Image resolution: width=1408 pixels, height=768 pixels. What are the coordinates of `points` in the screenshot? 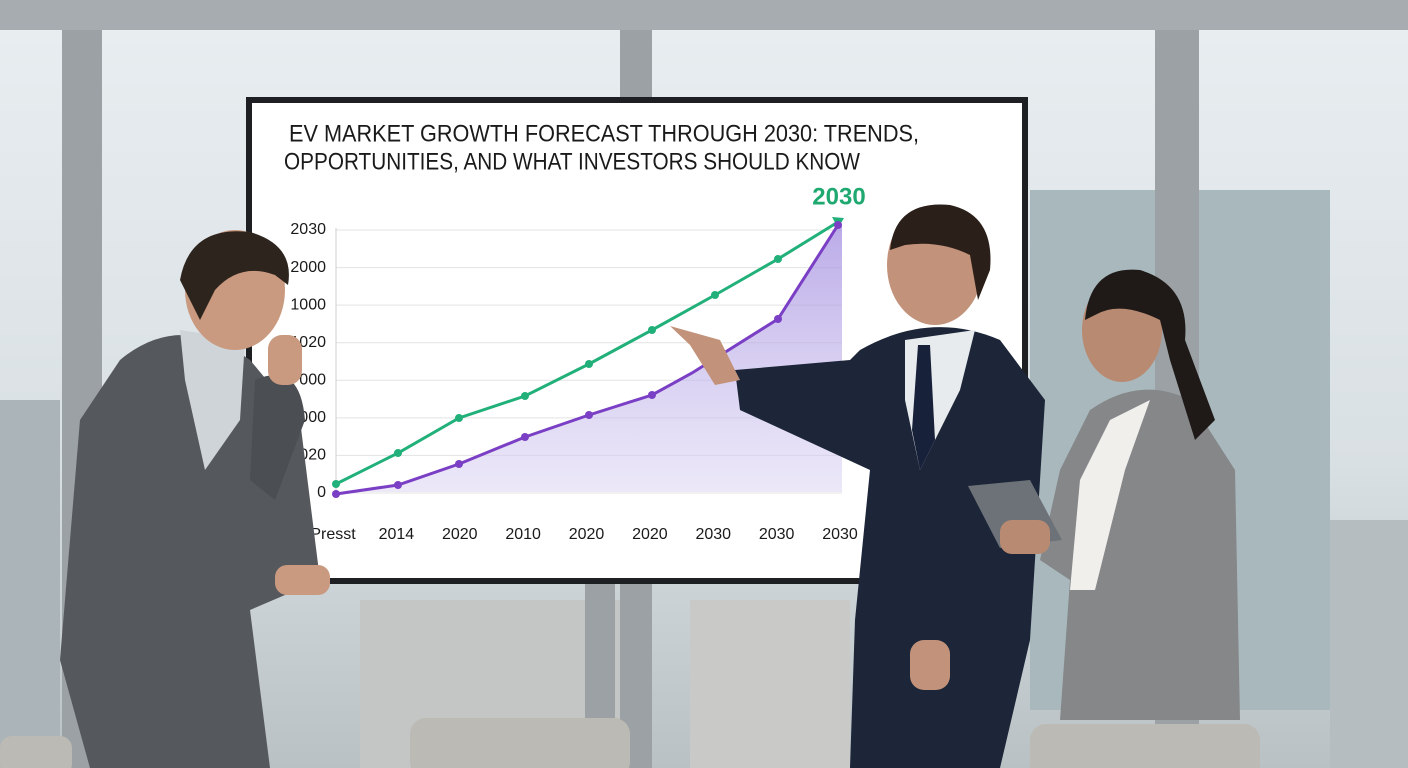 It's located at (587, 359).